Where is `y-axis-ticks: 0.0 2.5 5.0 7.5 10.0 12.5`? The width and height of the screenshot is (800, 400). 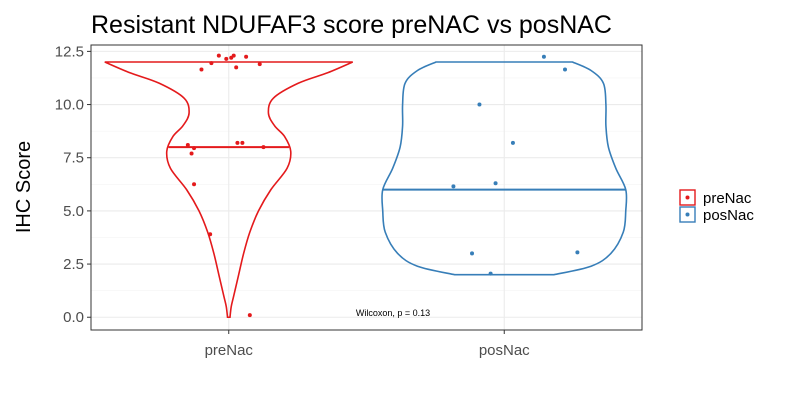
y-axis-ticks: 0.0 2.5 5.0 7.5 10.0 12.5 is located at coordinates (73, 184).